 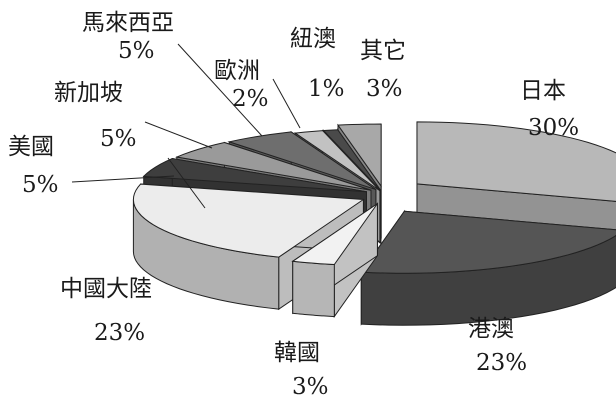 I want to click on value-hk-macau: 23%, so click(x=501, y=363).